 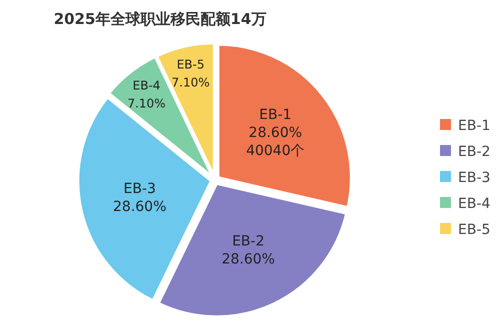 What do you see at coordinates (474, 152) in the screenshot?
I see `legend-label: EB-2` at bounding box center [474, 152].